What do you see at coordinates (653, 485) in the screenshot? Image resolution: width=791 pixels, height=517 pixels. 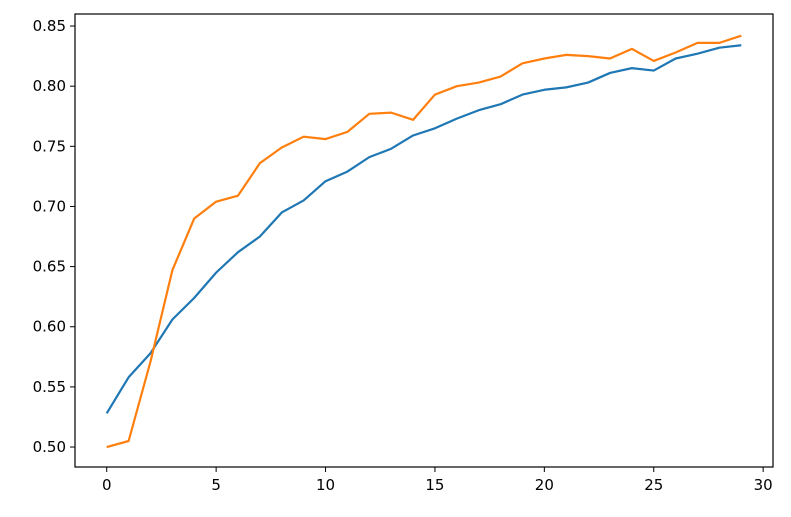 I see `x-tick-label: 25` at bounding box center [653, 485].